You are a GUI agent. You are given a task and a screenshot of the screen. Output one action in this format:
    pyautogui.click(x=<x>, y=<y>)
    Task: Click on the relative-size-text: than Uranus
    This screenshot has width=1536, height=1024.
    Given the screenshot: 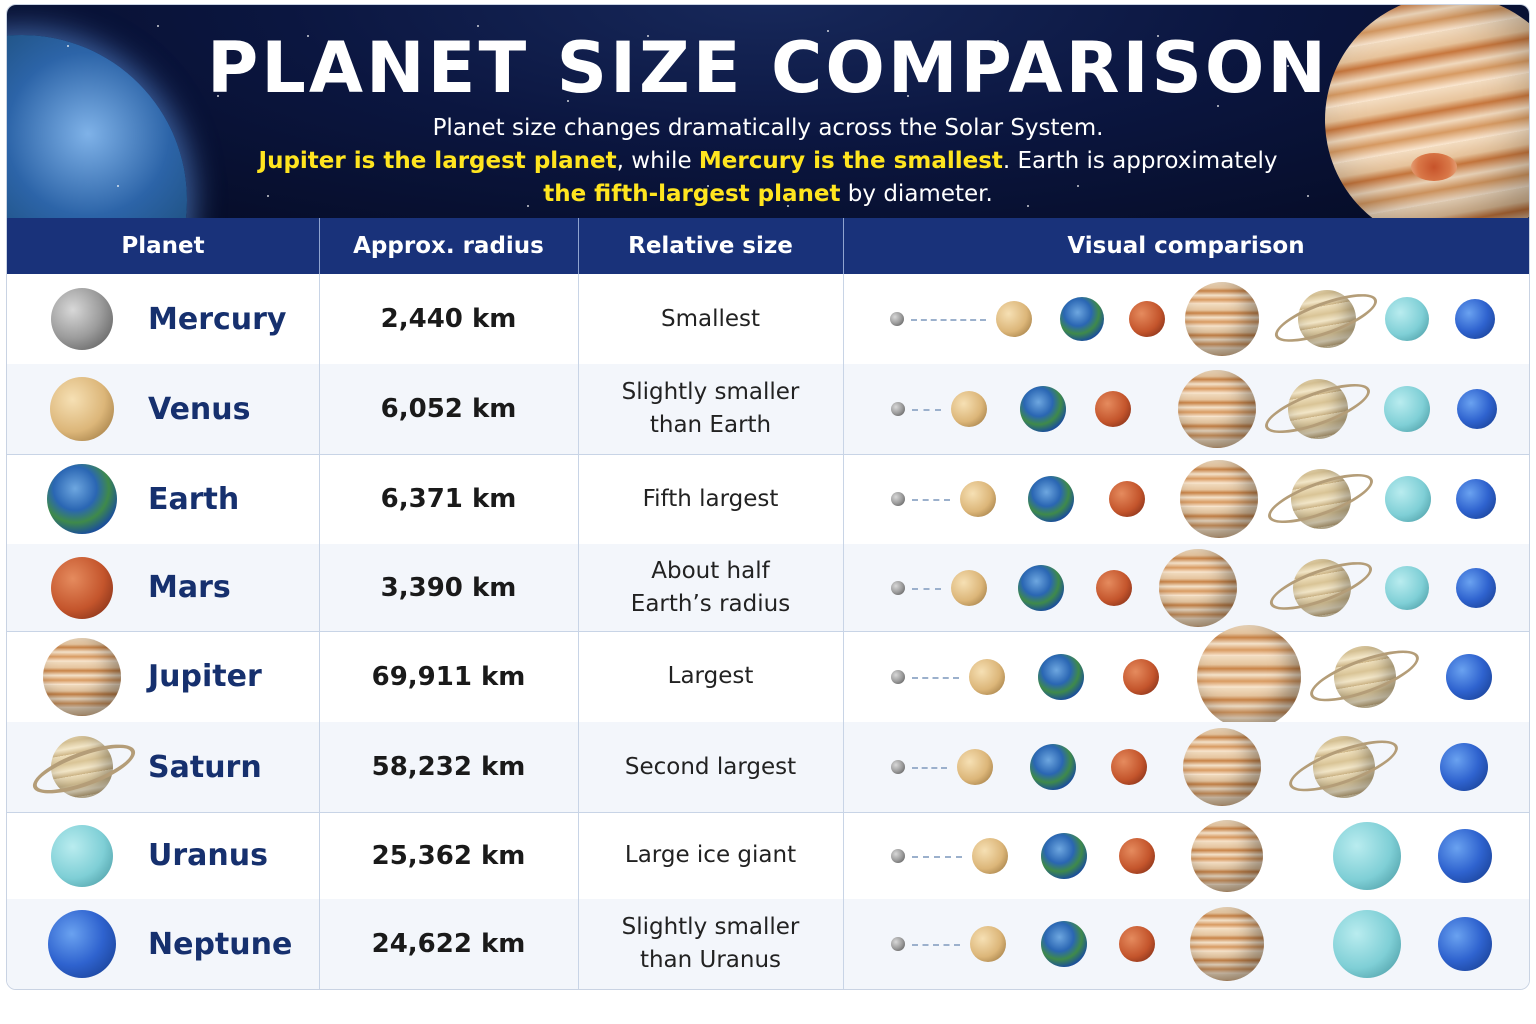 What is the action you would take?
    pyautogui.click(x=710, y=960)
    